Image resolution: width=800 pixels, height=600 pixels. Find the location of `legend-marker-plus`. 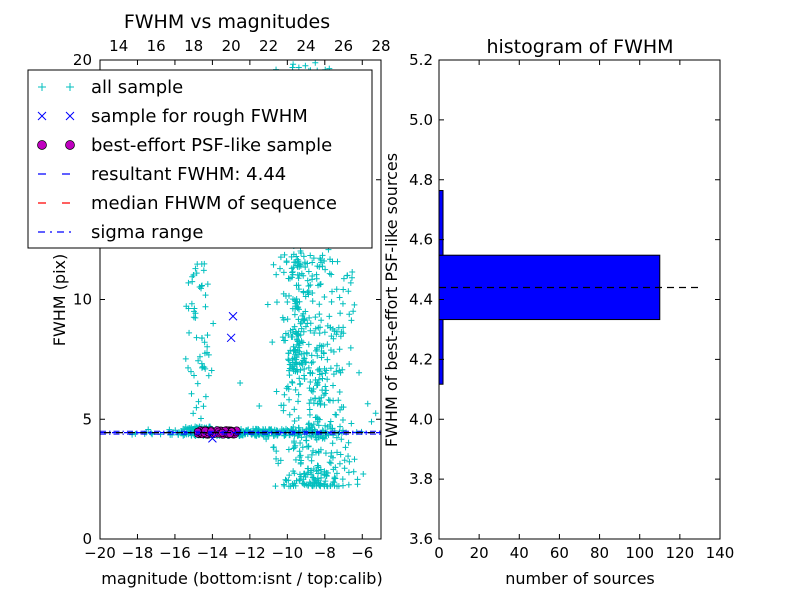

legend-marker-plus is located at coordinates (42, 87).